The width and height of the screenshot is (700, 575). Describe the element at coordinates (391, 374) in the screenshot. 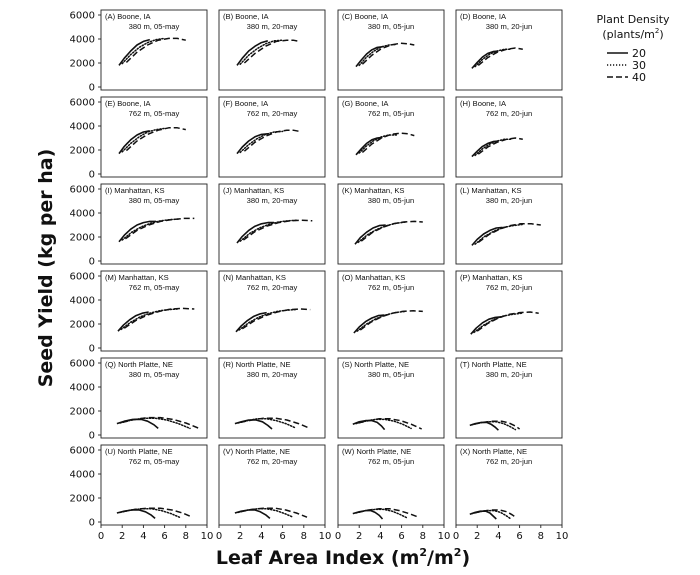

I see `panel-condition: 380 m, 05-jun` at that location.